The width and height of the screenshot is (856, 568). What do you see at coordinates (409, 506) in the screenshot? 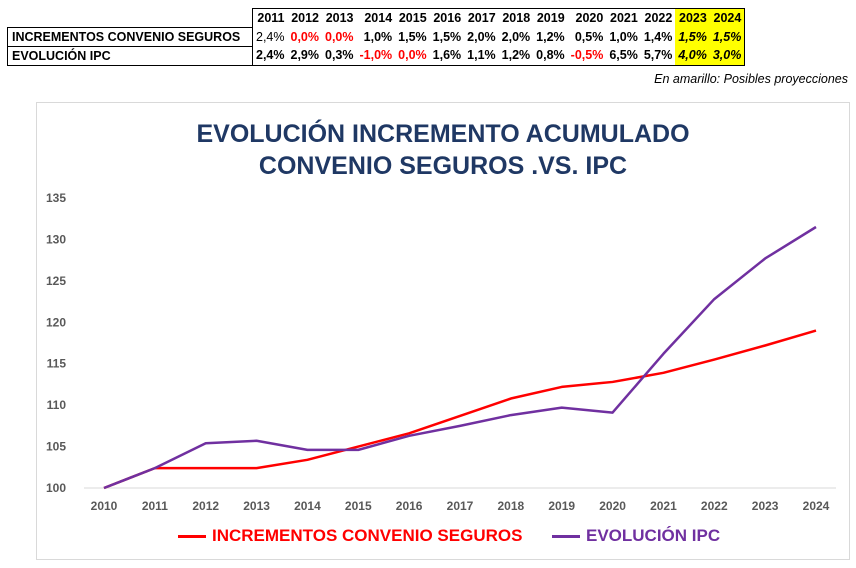
I see `x-tick-label: 2016` at bounding box center [409, 506].